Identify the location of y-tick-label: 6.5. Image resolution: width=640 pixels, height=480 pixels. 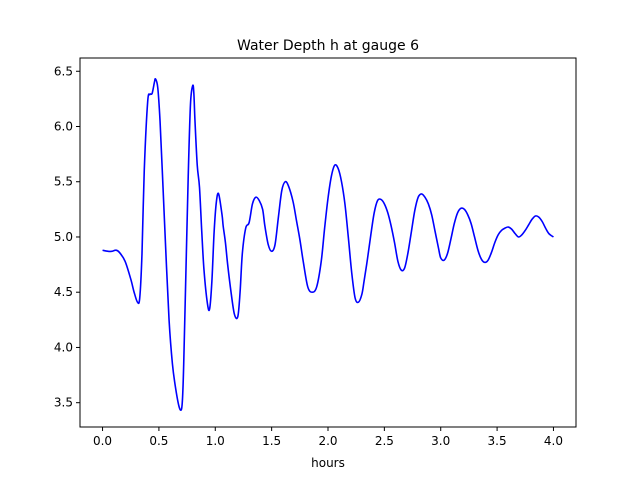
(63, 71).